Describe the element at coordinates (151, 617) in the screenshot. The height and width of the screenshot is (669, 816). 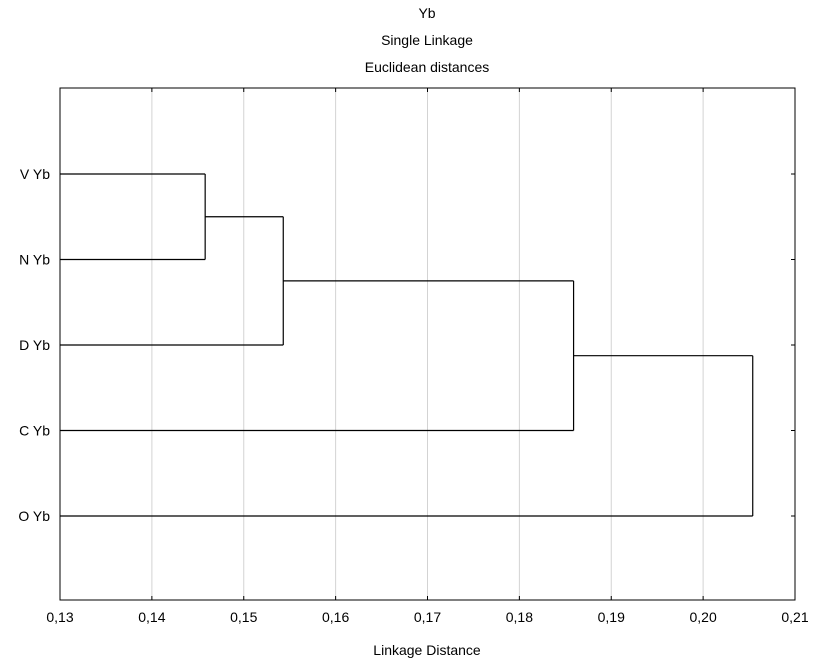
I see `x-tick-label: 0,14` at that location.